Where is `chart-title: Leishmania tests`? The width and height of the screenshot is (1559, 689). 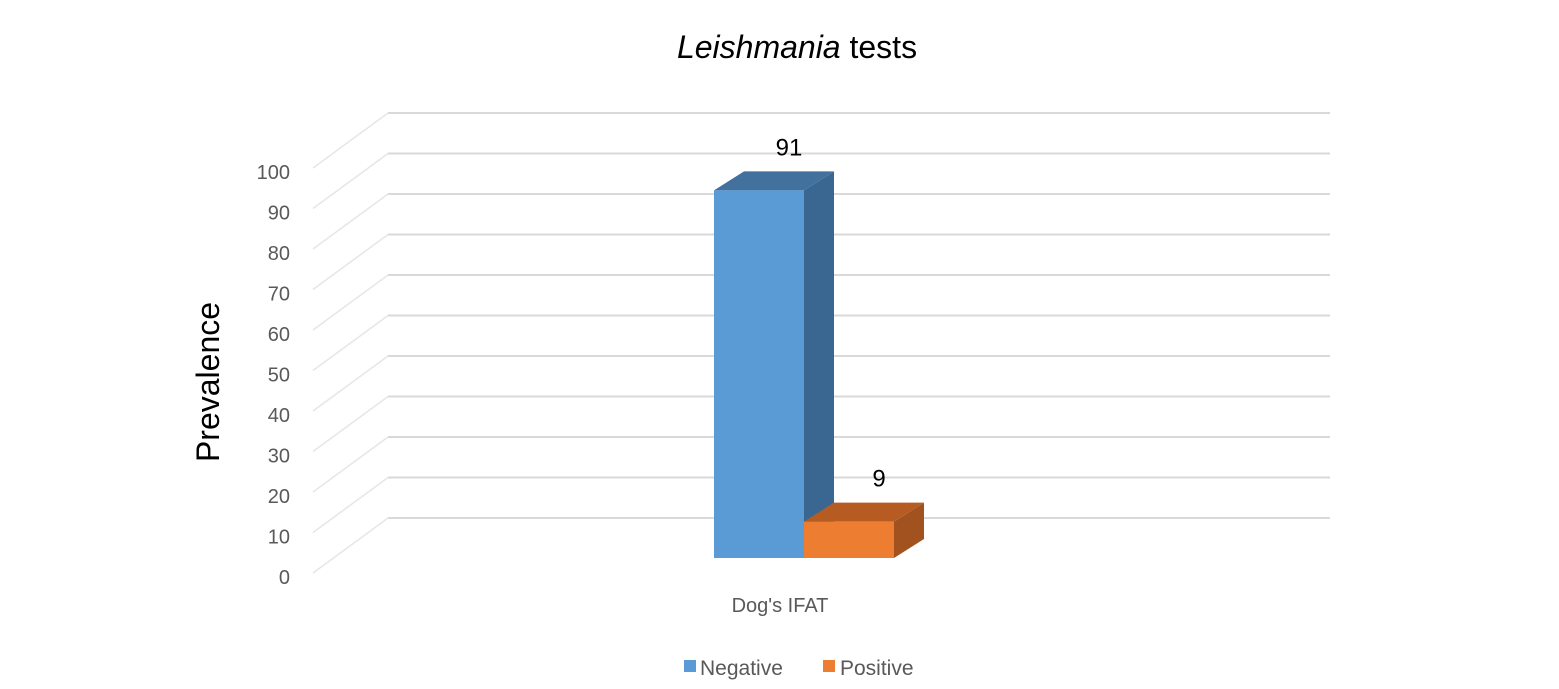 chart-title: Leishmania tests is located at coordinates (797, 47).